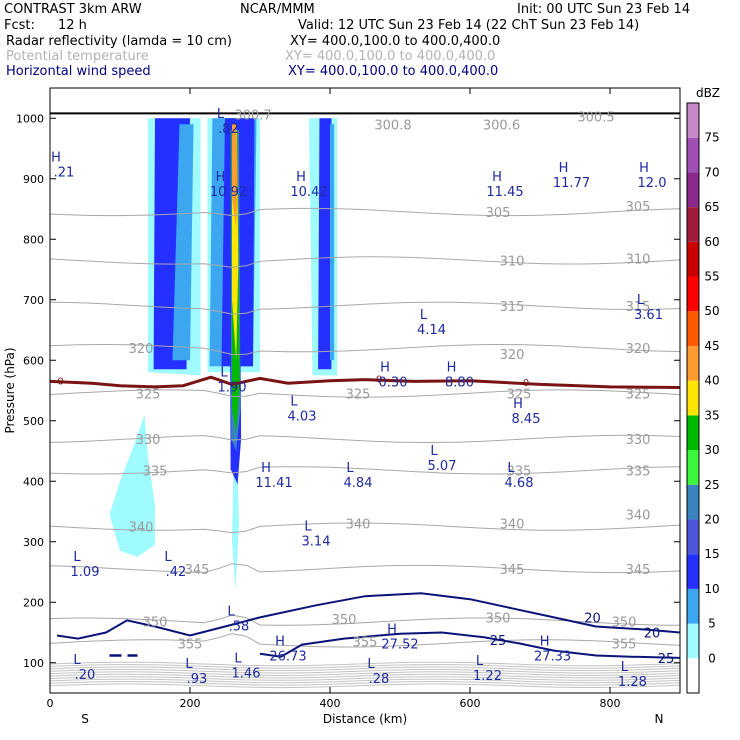 The width and height of the screenshot is (740, 740). What do you see at coordinates (395, 41) in the screenshot?
I see `field-reflectivity-xy: XY= 400.0,100.0 to 400.0,400.0` at bounding box center [395, 41].